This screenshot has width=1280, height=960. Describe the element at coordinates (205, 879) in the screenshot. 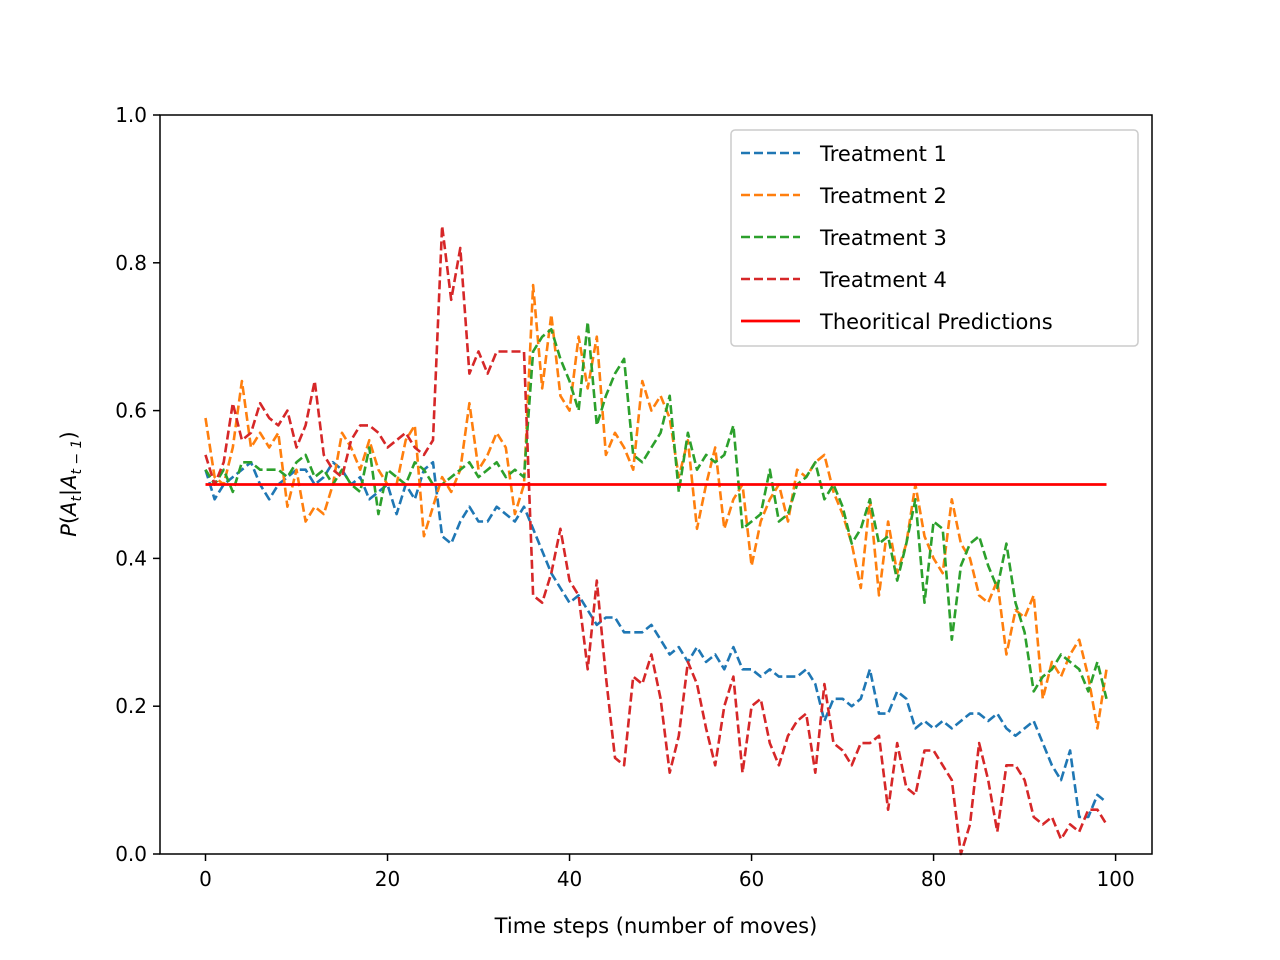

I see `x-tick-label: 0` at that location.